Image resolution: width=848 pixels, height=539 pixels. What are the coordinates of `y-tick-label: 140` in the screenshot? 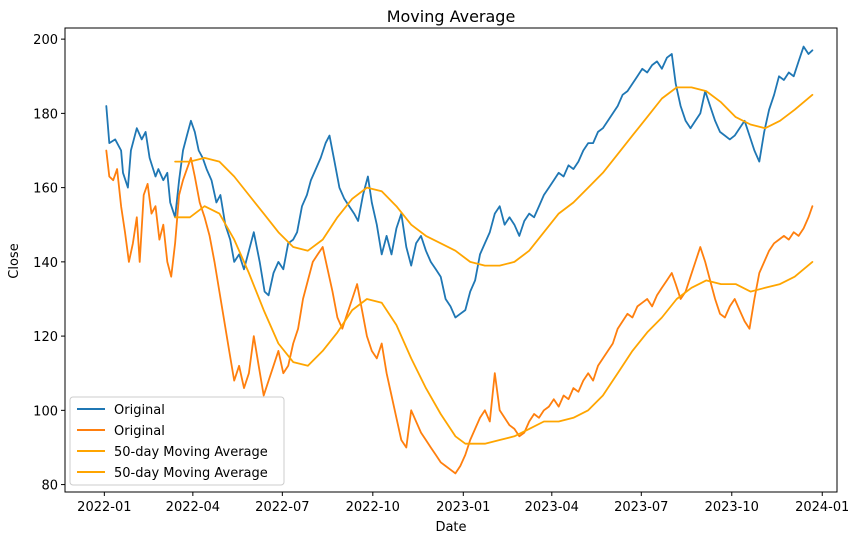 It's located at (45, 263).